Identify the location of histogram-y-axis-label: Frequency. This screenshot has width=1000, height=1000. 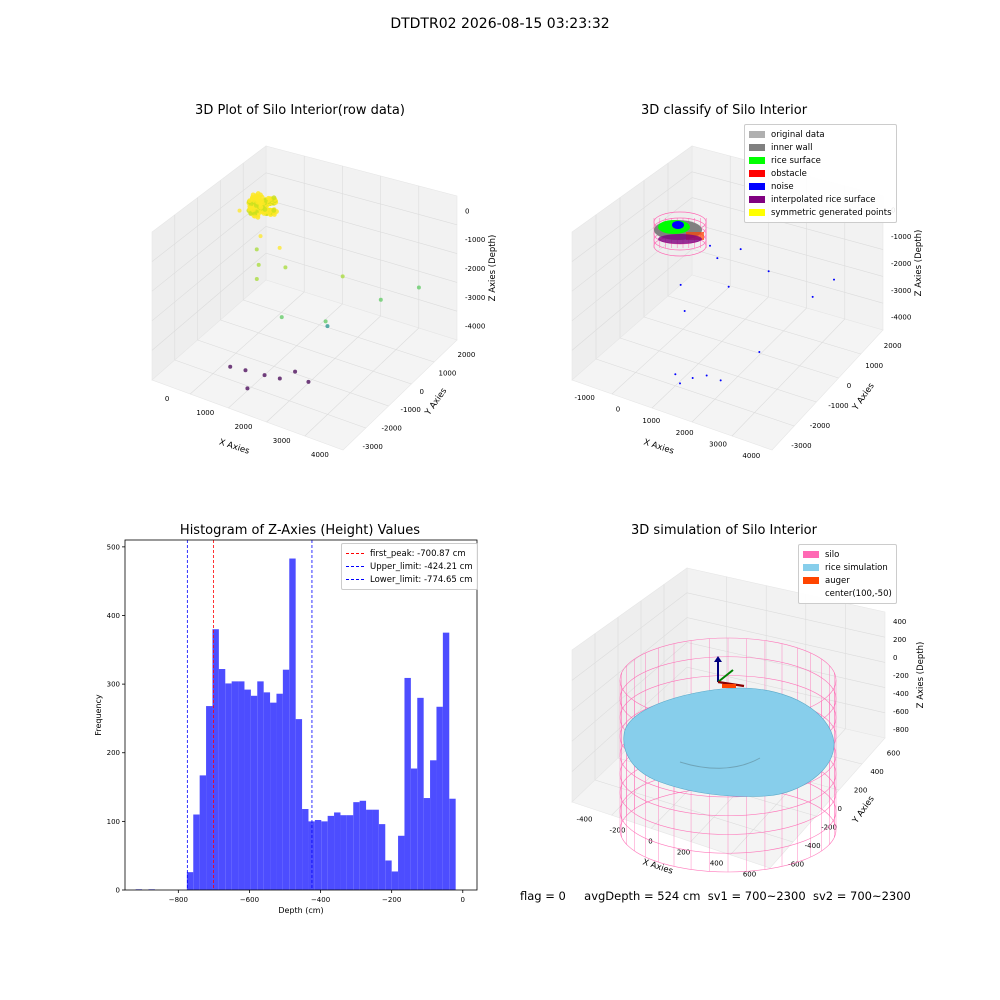
(98, 715).